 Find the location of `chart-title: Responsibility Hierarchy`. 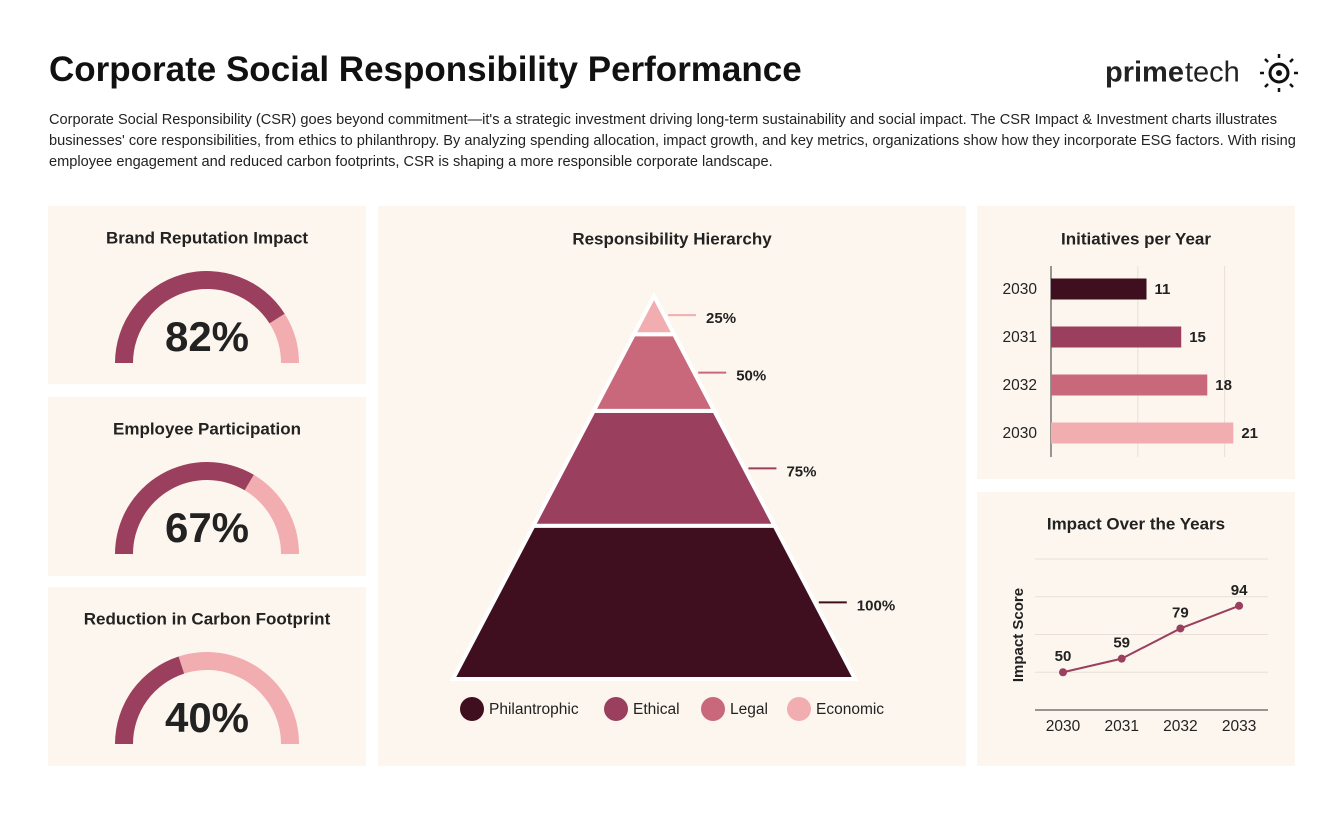

chart-title: Responsibility Hierarchy is located at coordinates (672, 238).